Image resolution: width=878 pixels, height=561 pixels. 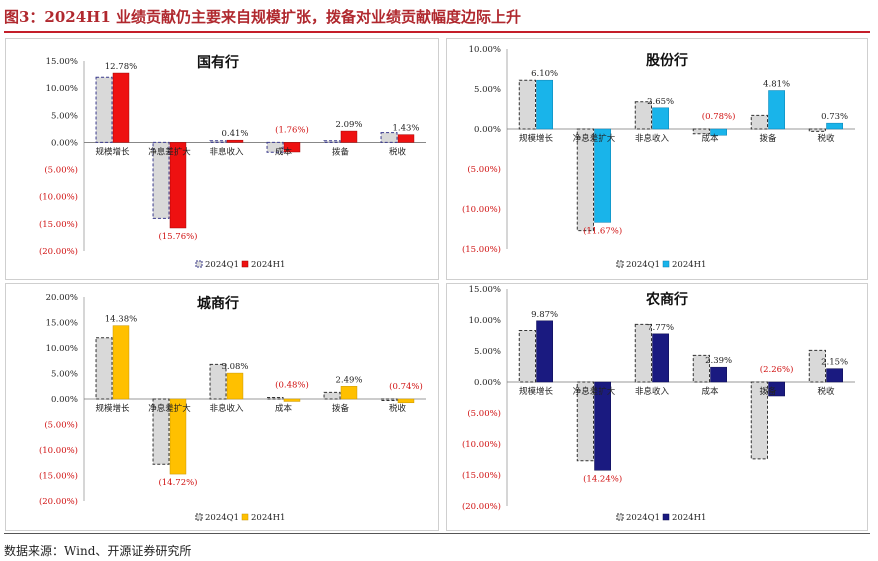 What do you see at coordinates (121, 320) in the screenshot?
I see `data-label: 14.38%` at bounding box center [121, 320].